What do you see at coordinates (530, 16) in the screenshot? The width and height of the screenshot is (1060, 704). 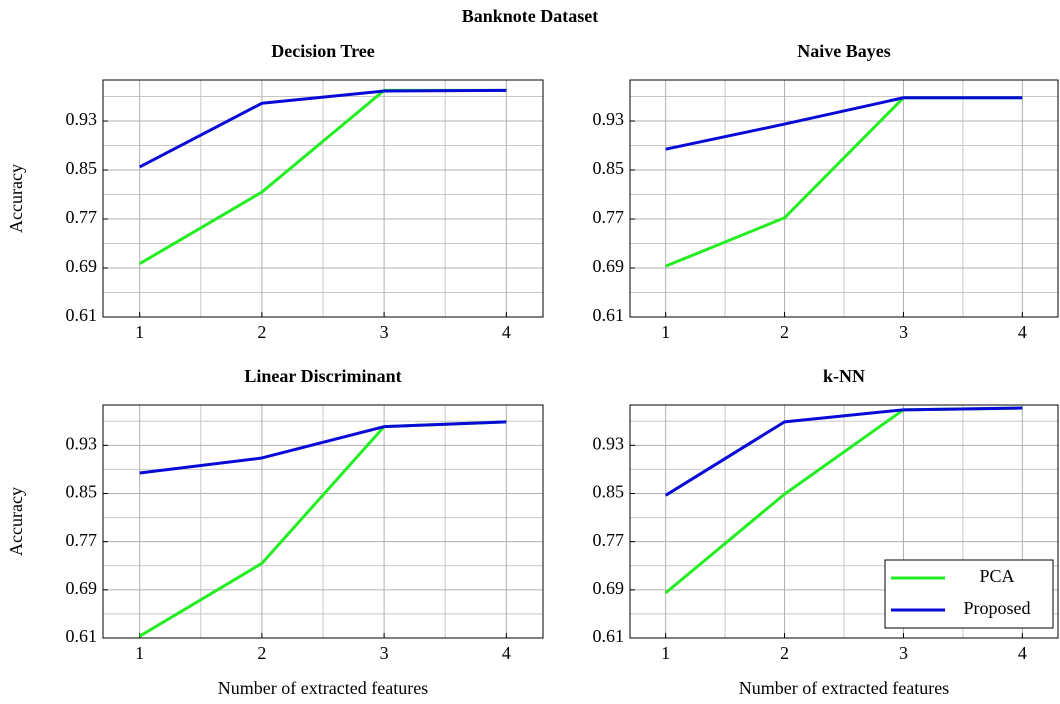 I see `figure-title: Banknote Dataset` at bounding box center [530, 16].